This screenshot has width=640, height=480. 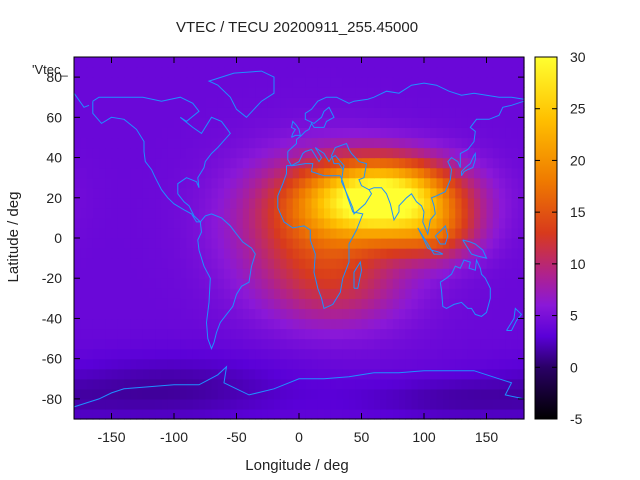 I want to click on y-tick-label: 60, so click(x=54, y=117).